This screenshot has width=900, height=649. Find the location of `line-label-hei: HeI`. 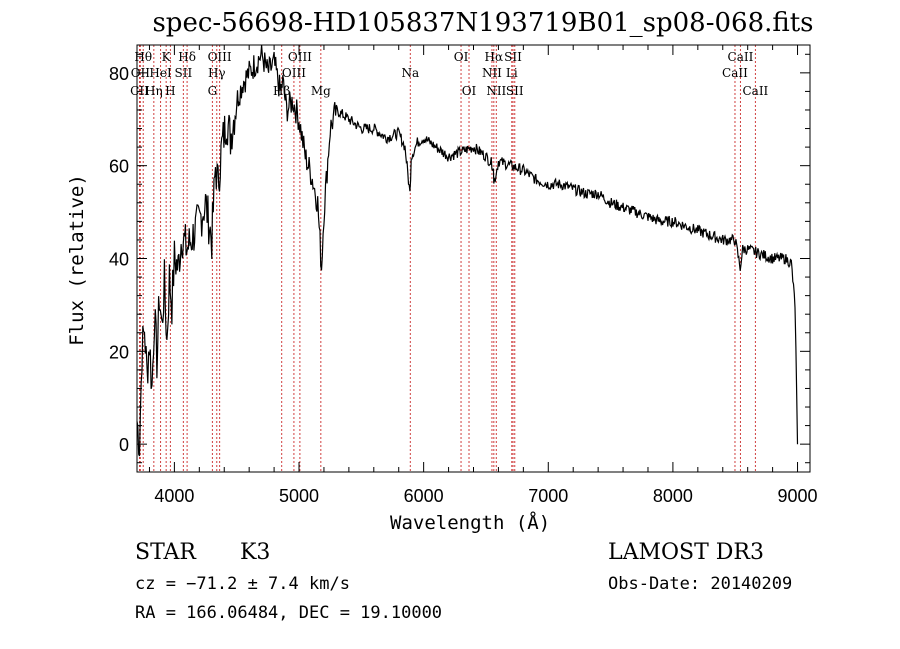

line-label-hei: HeI is located at coordinates (160, 73).